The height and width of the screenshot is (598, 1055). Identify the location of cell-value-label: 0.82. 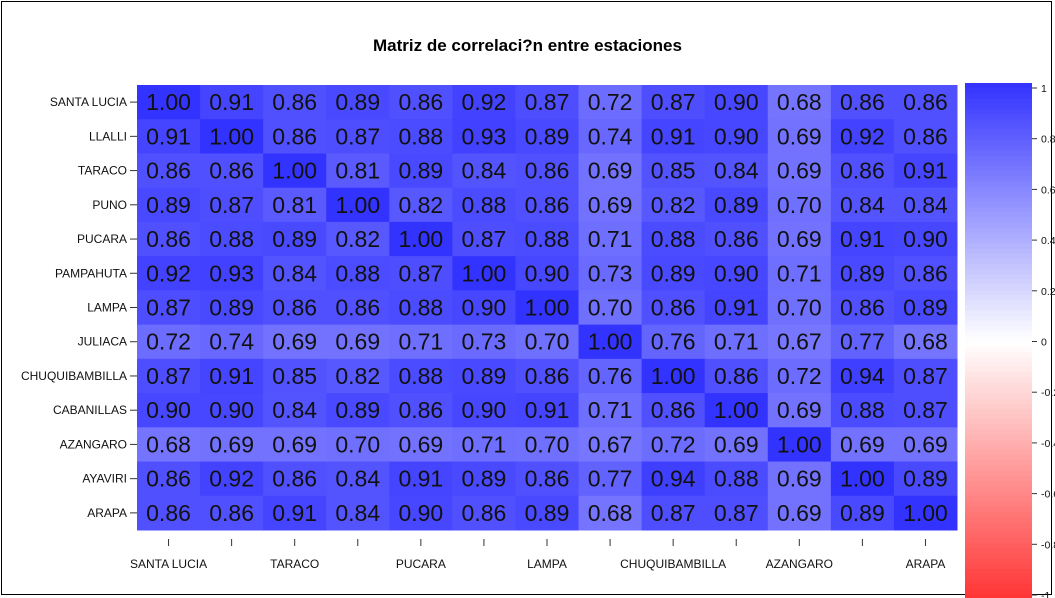
(420, 205).